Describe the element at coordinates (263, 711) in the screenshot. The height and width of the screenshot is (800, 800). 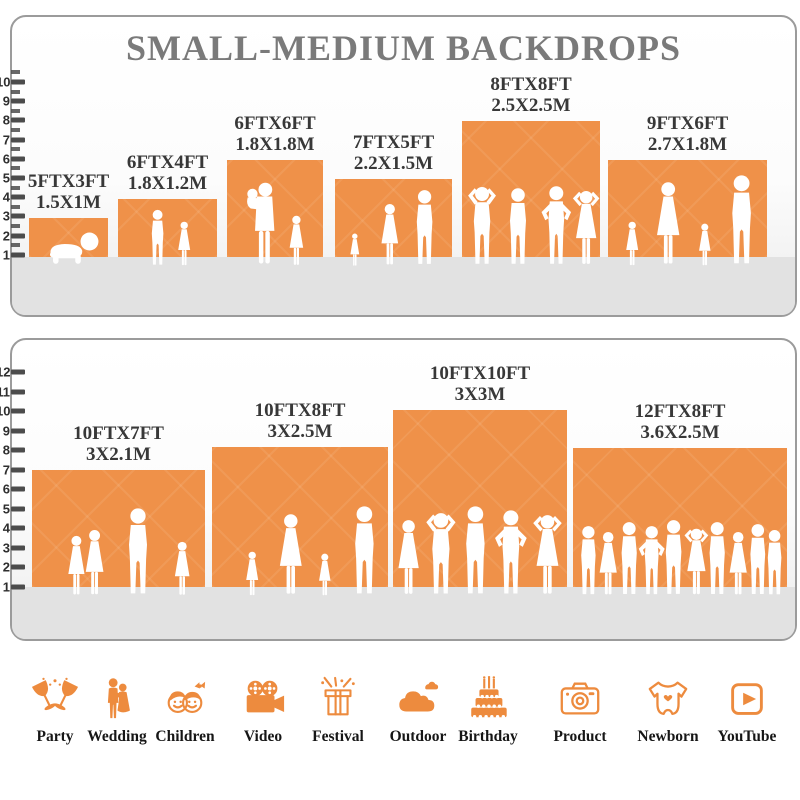
I see `category-item-video: Video` at that location.